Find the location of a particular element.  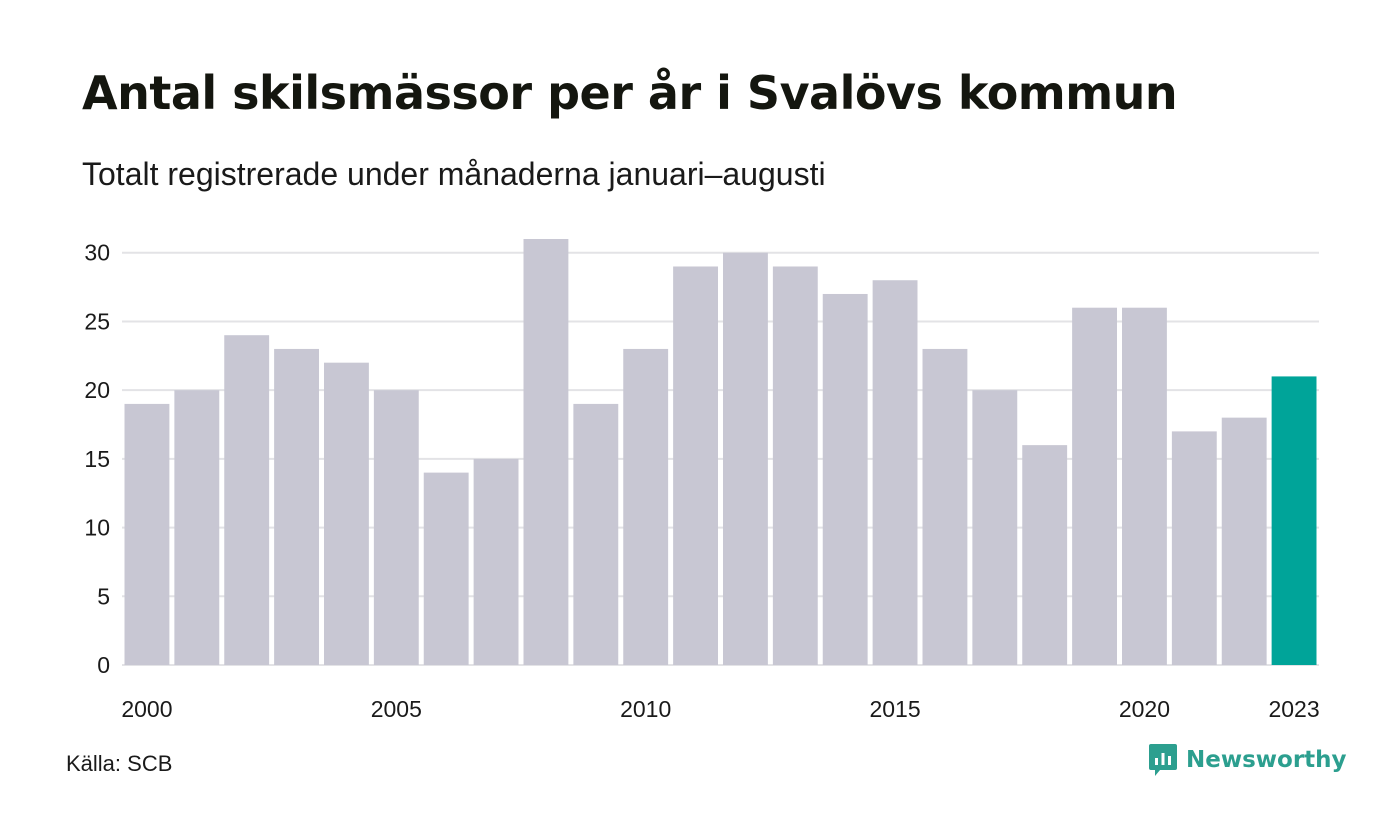

y-tick-label: 0 is located at coordinates (103, 665).